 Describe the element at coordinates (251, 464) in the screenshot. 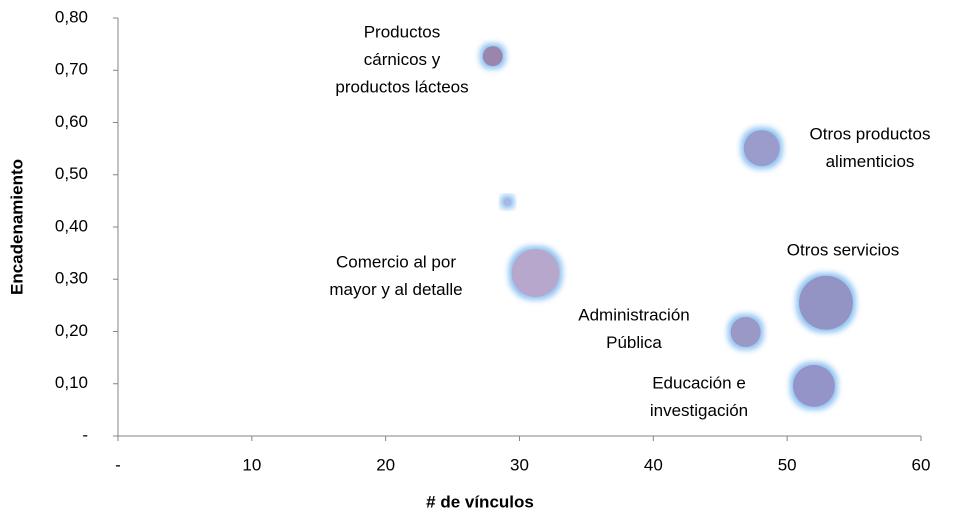

I see `x-tick-label: 10` at that location.